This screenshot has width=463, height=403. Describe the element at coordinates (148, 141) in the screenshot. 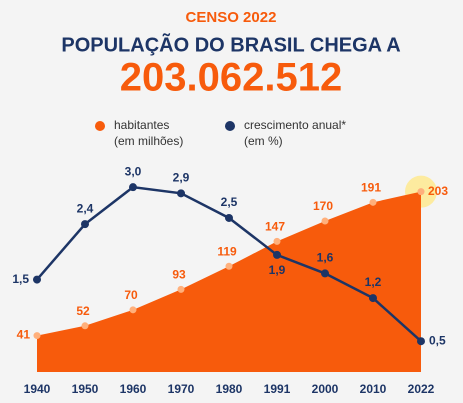

I see `legend-note: (em milhões)` at that location.